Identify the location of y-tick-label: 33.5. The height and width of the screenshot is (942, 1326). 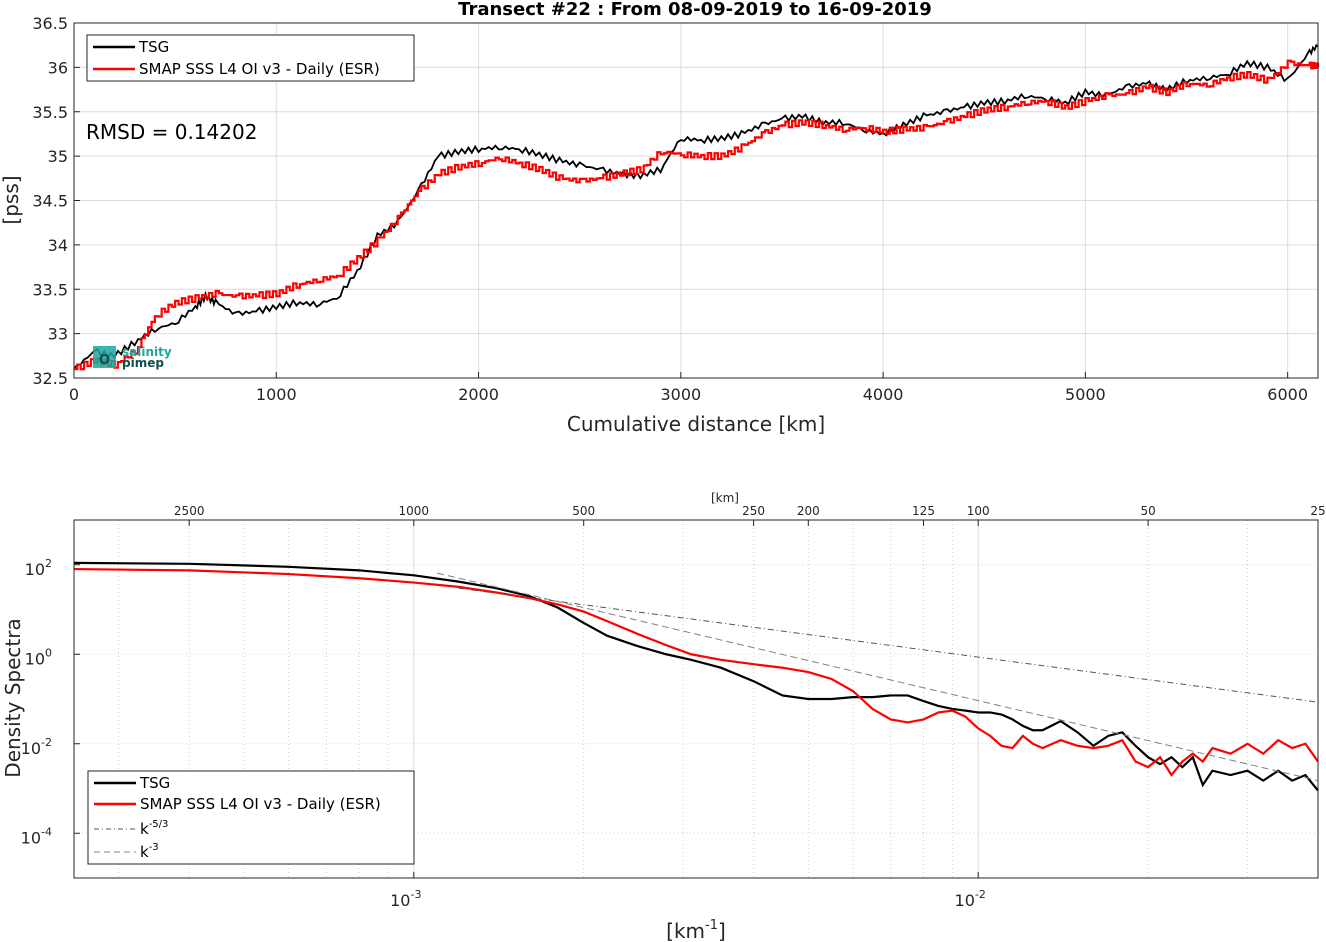
(50, 289).